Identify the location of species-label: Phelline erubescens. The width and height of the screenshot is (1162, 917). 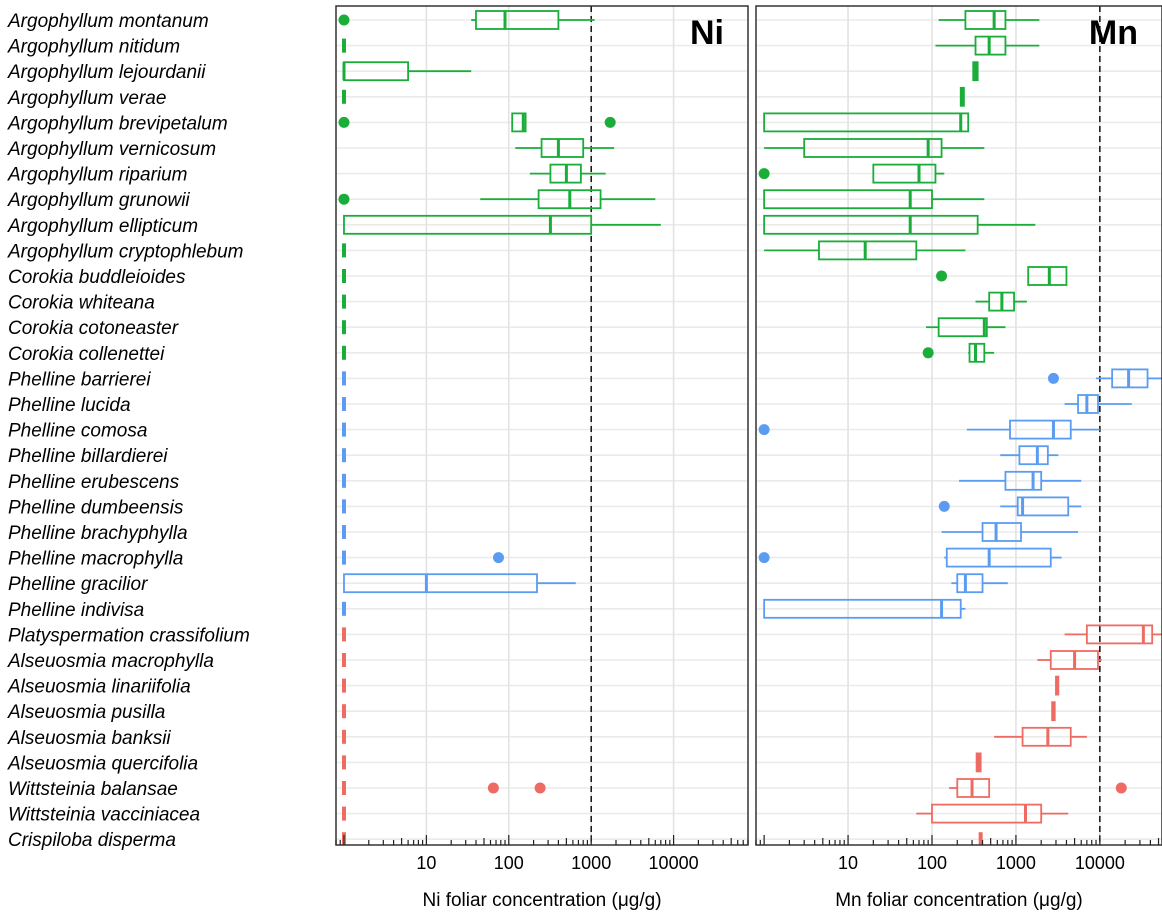
(94, 482).